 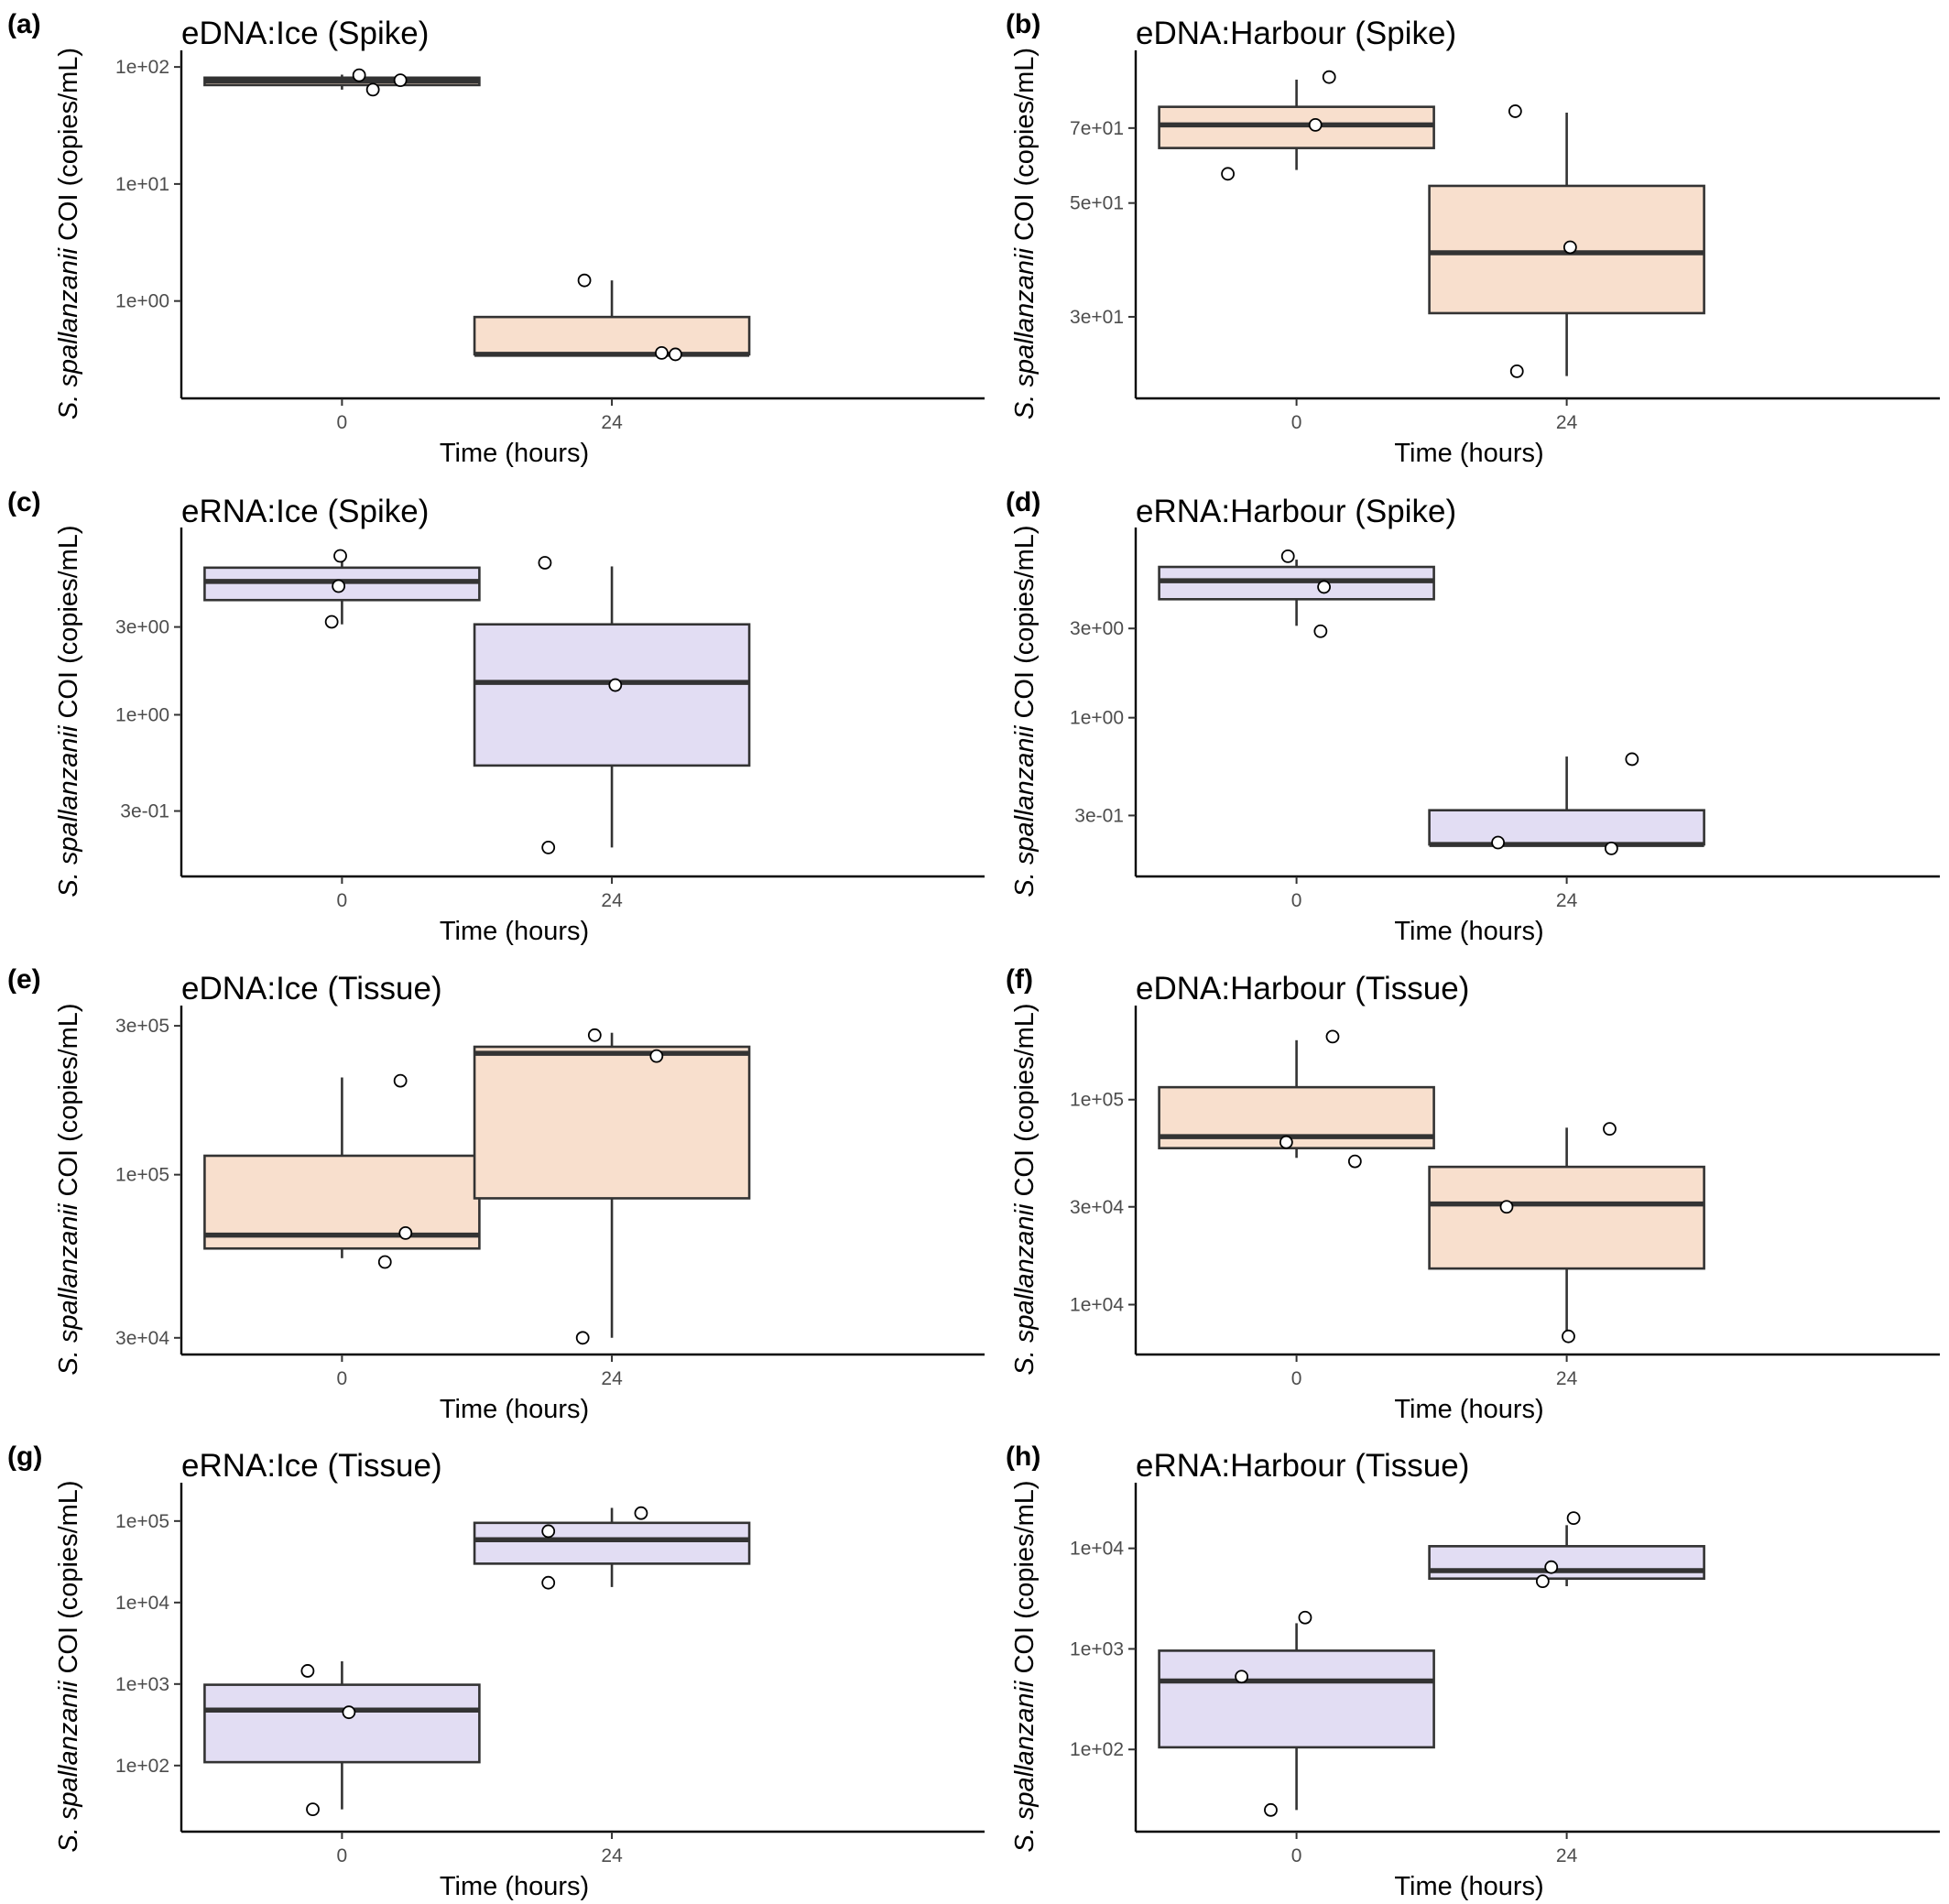 What do you see at coordinates (1097, 203) in the screenshot?
I see `y-tick-label: 5e+01` at bounding box center [1097, 203].